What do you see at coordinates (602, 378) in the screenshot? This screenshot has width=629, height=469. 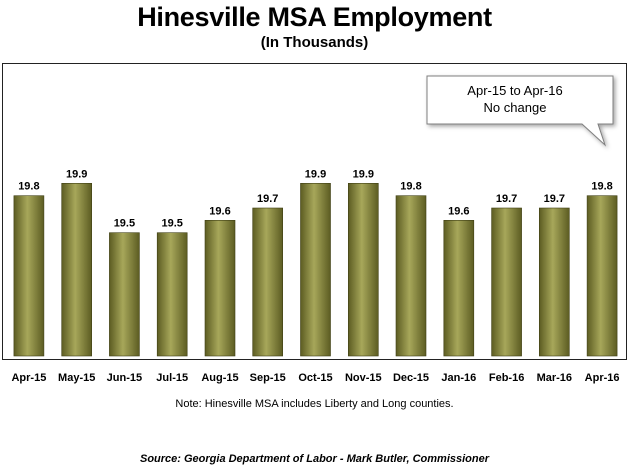 I see `x-tick-label-Apr-16: Apr-16` at bounding box center [602, 378].